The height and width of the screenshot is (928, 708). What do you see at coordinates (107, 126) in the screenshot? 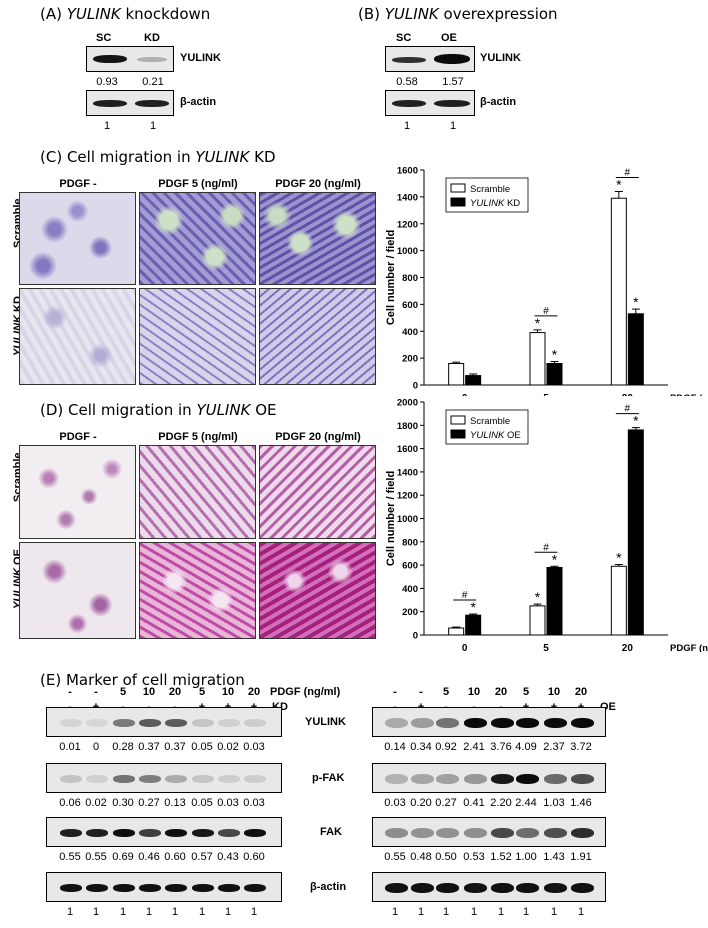
I see `panel-a-loading-value: 1` at bounding box center [107, 126].